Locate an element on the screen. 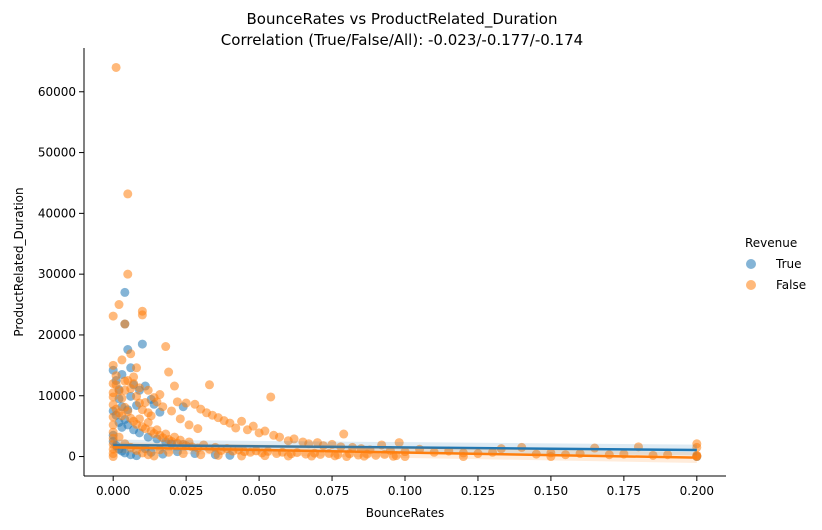  x-tick-label: 0.175 is located at coordinates (624, 491).